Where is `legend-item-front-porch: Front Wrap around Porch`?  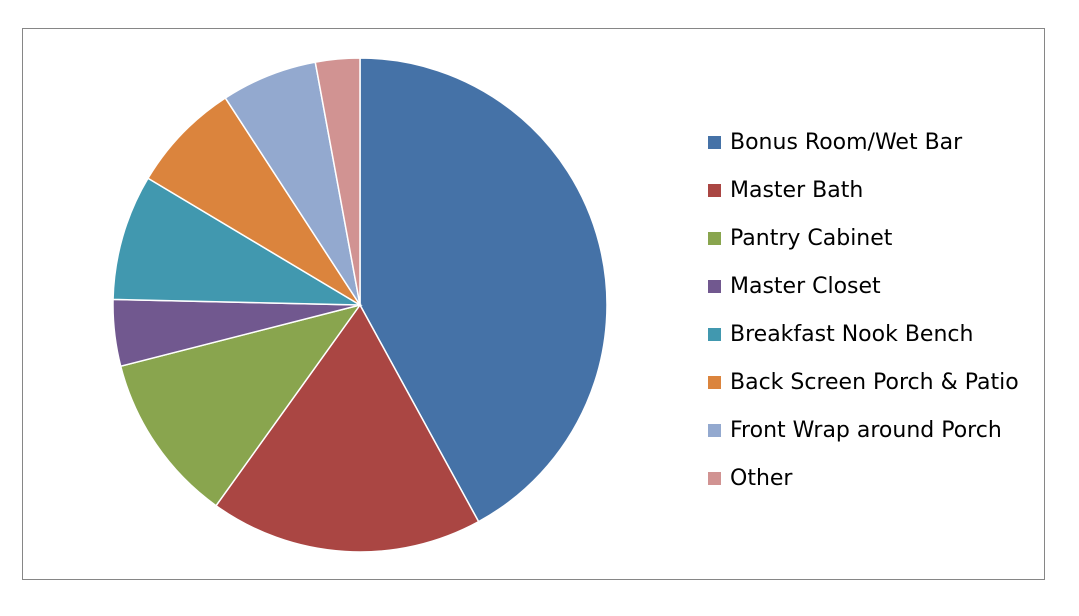 legend-item-front-porch: Front Wrap around Porch is located at coordinates (863, 430).